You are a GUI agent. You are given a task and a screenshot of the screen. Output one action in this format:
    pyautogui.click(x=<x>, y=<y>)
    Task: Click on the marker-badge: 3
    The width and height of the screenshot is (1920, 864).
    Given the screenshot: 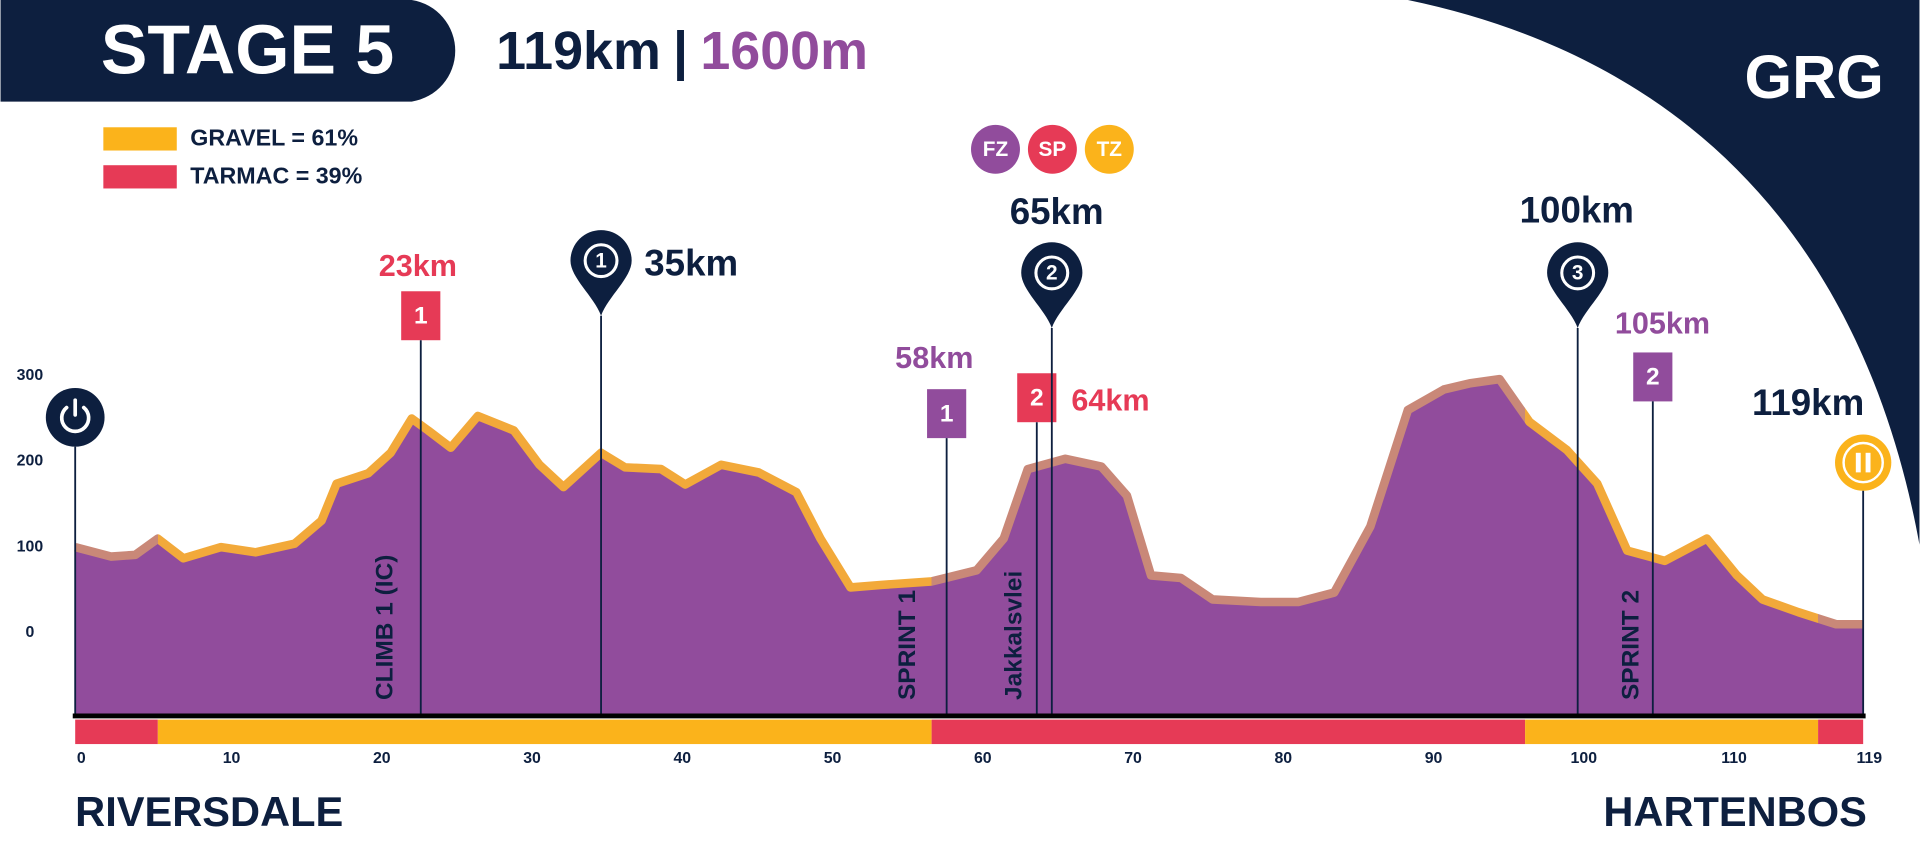 What is the action you would take?
    pyautogui.click(x=1578, y=273)
    